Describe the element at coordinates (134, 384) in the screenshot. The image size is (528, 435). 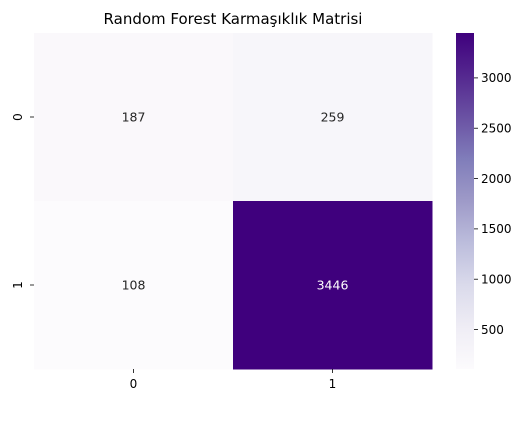
I see `x-tick-label: 0` at that location.